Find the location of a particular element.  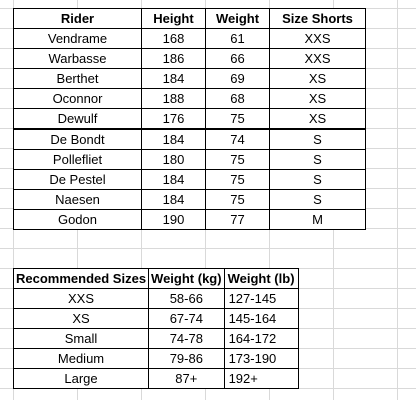

table-row: Godon 190 77 M is located at coordinates (189, 219).